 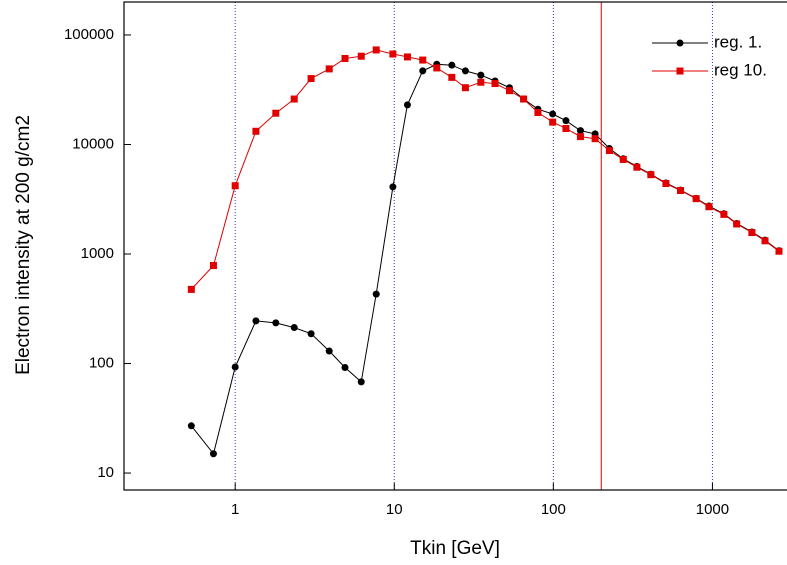 I want to click on legend-label: reg. 1., so click(x=738, y=41).